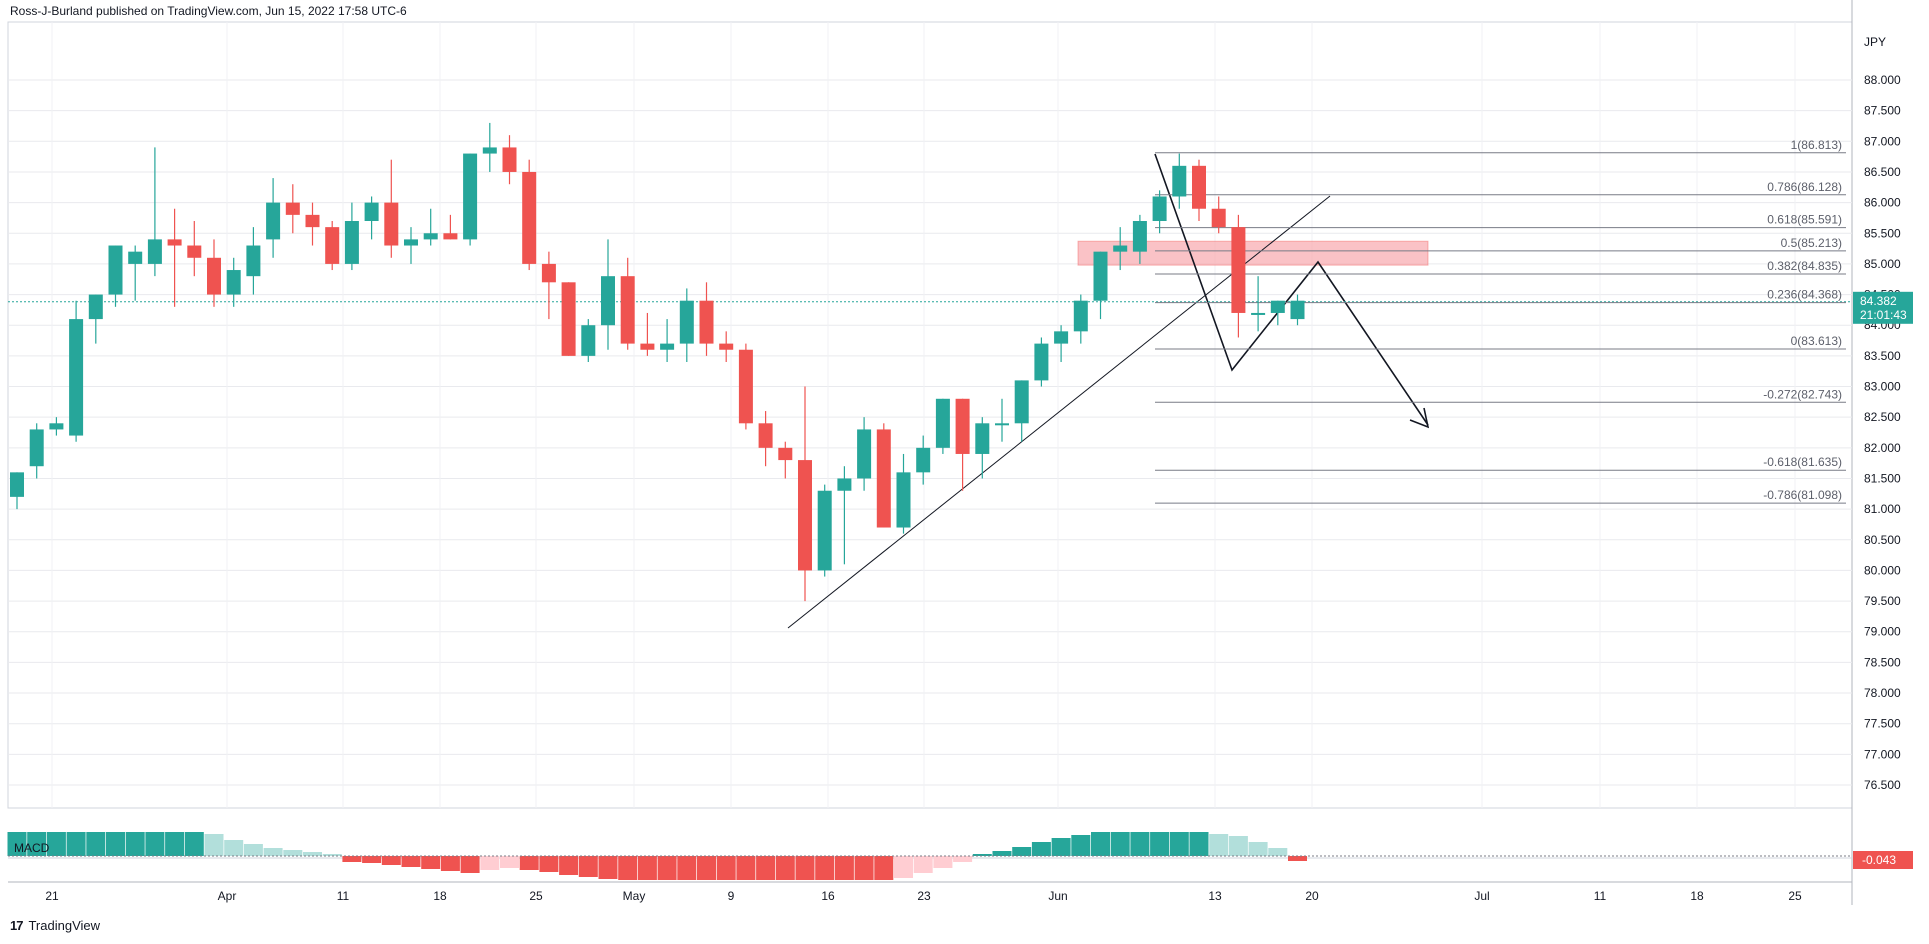  I want to click on time-tick-label: May, so click(634, 896).